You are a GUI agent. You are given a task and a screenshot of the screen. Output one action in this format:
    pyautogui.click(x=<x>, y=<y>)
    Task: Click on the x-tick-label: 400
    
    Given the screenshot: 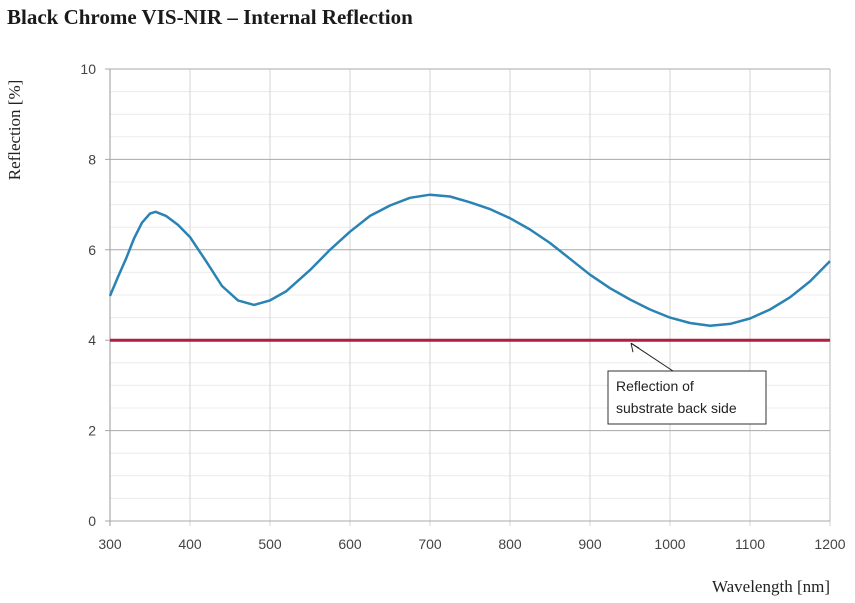 What is the action you would take?
    pyautogui.click(x=190, y=544)
    